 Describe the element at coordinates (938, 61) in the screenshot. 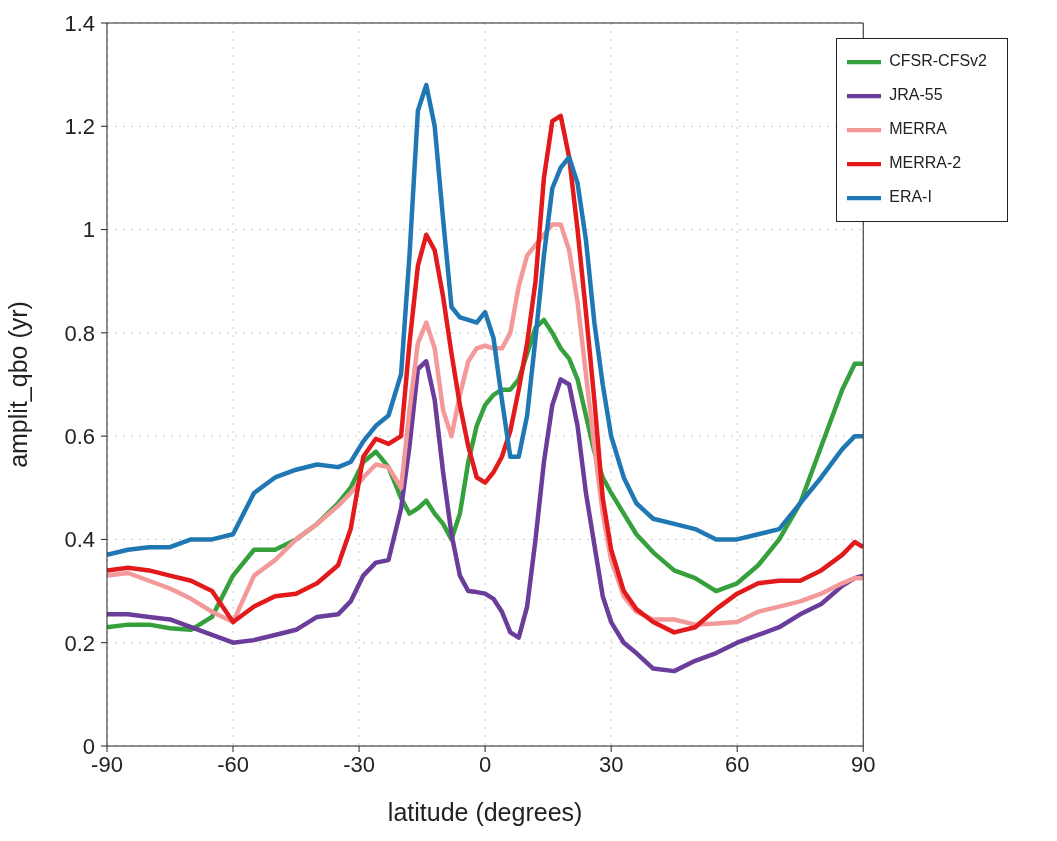

I see `legend-label: CFSR-CFSv2` at that location.